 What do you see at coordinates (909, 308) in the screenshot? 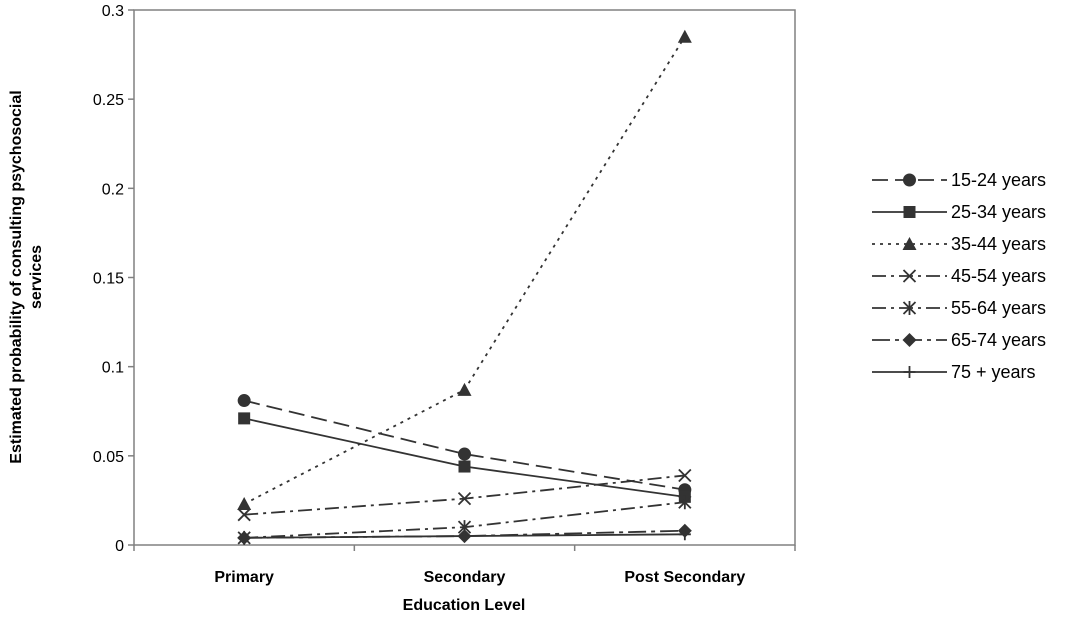
I see `legend-star-marker` at bounding box center [909, 308].